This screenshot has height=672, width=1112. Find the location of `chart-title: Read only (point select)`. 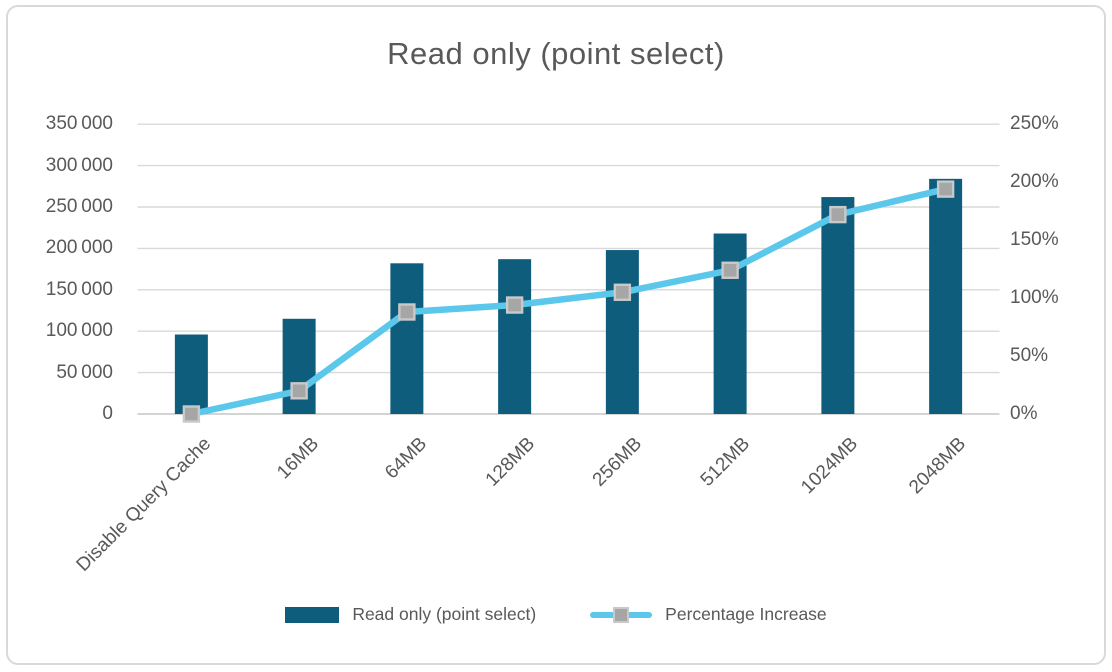

chart-title: Read only (point select) is located at coordinates (556, 53).